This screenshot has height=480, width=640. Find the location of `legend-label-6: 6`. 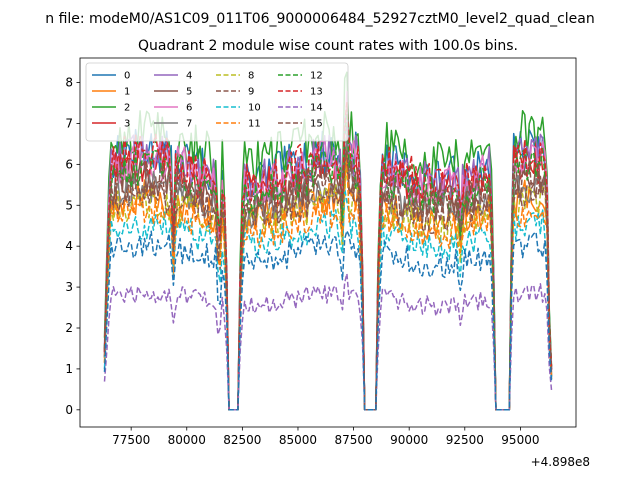

legend-label-6: 6 is located at coordinates (189, 108).